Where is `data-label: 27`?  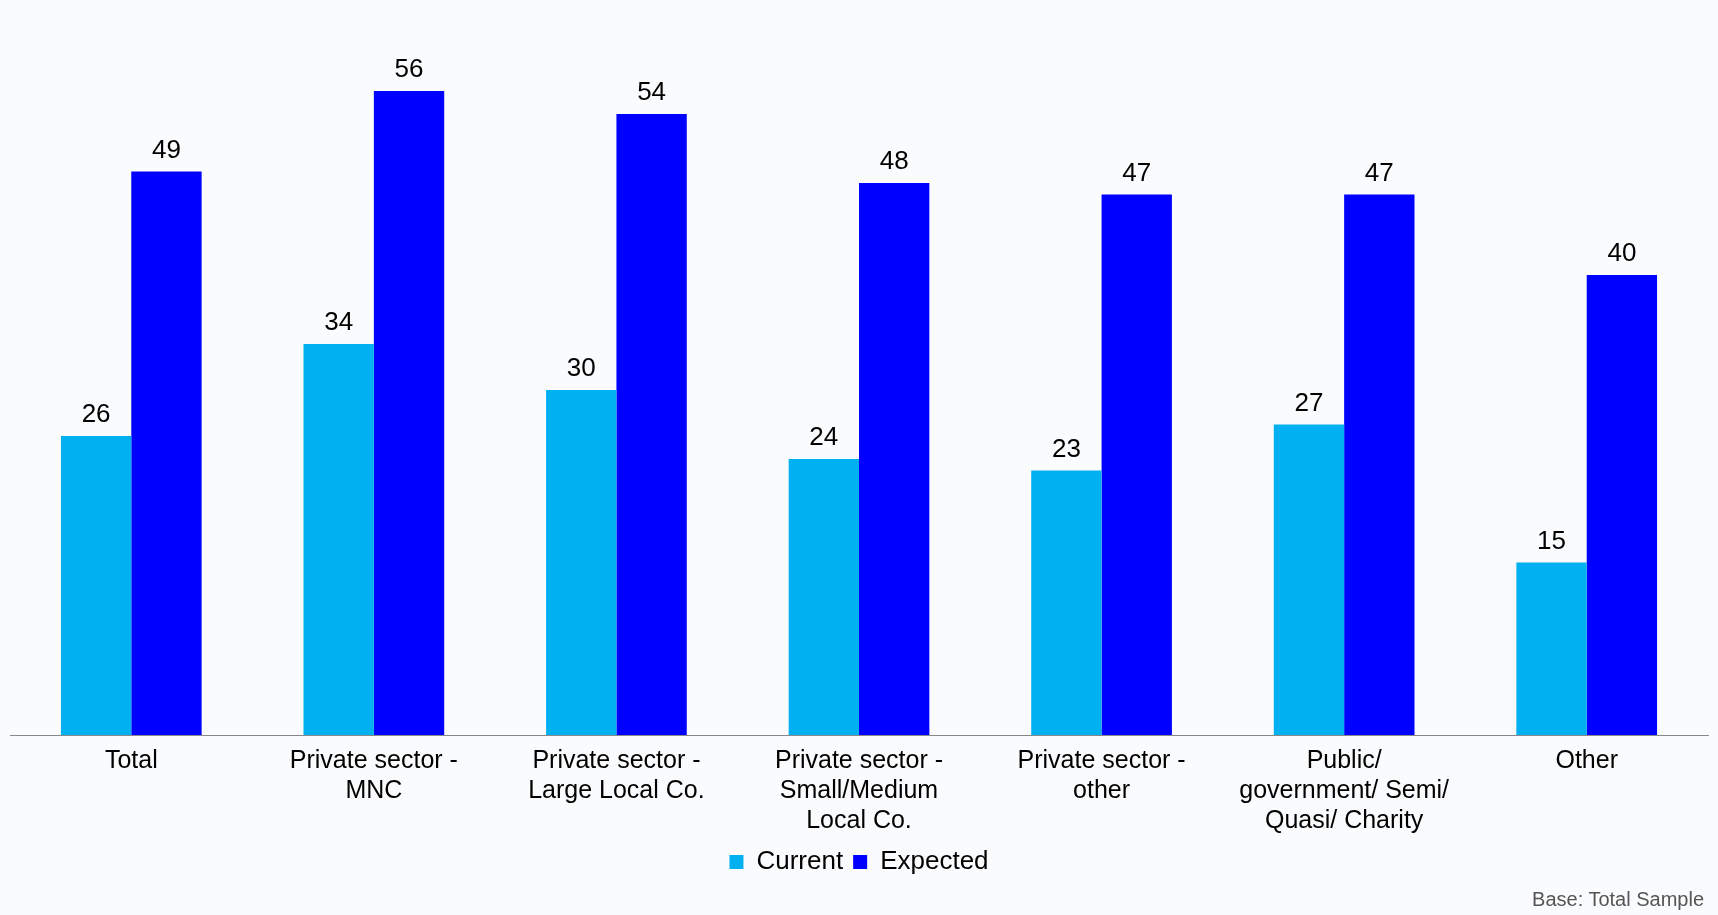
data-label: 27 is located at coordinates (1309, 401).